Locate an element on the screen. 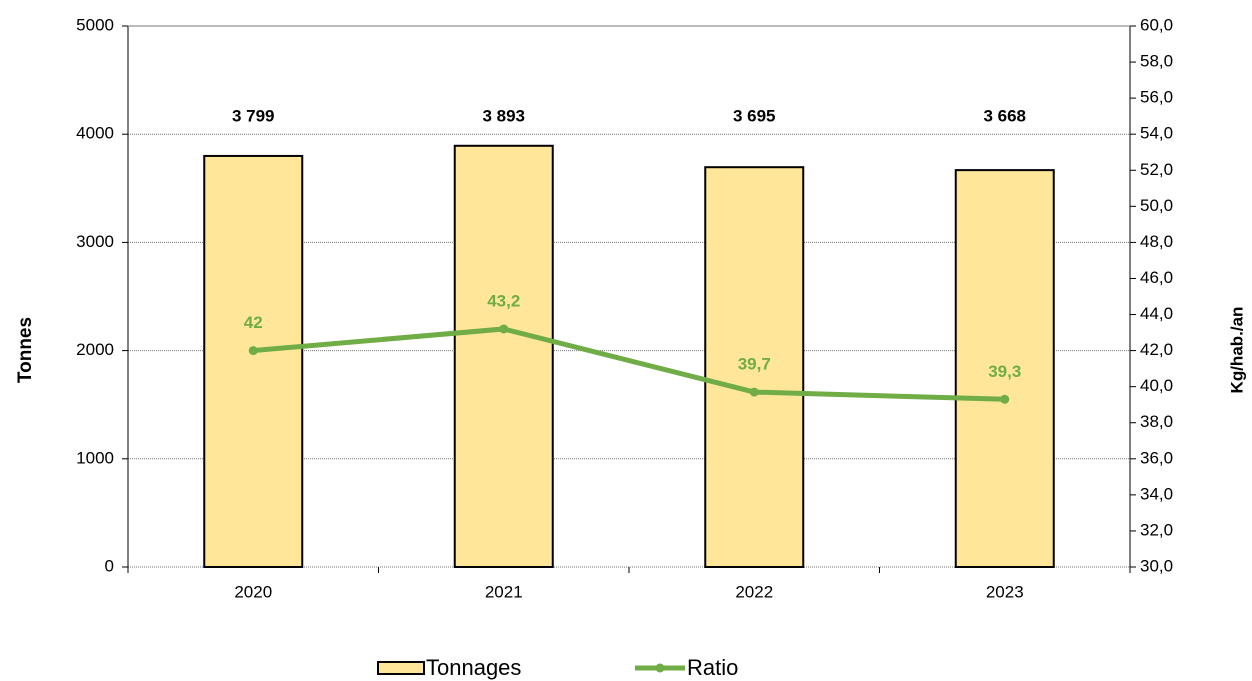 The image size is (1252, 681). bar-value-label: 3 668 is located at coordinates (1004, 115).